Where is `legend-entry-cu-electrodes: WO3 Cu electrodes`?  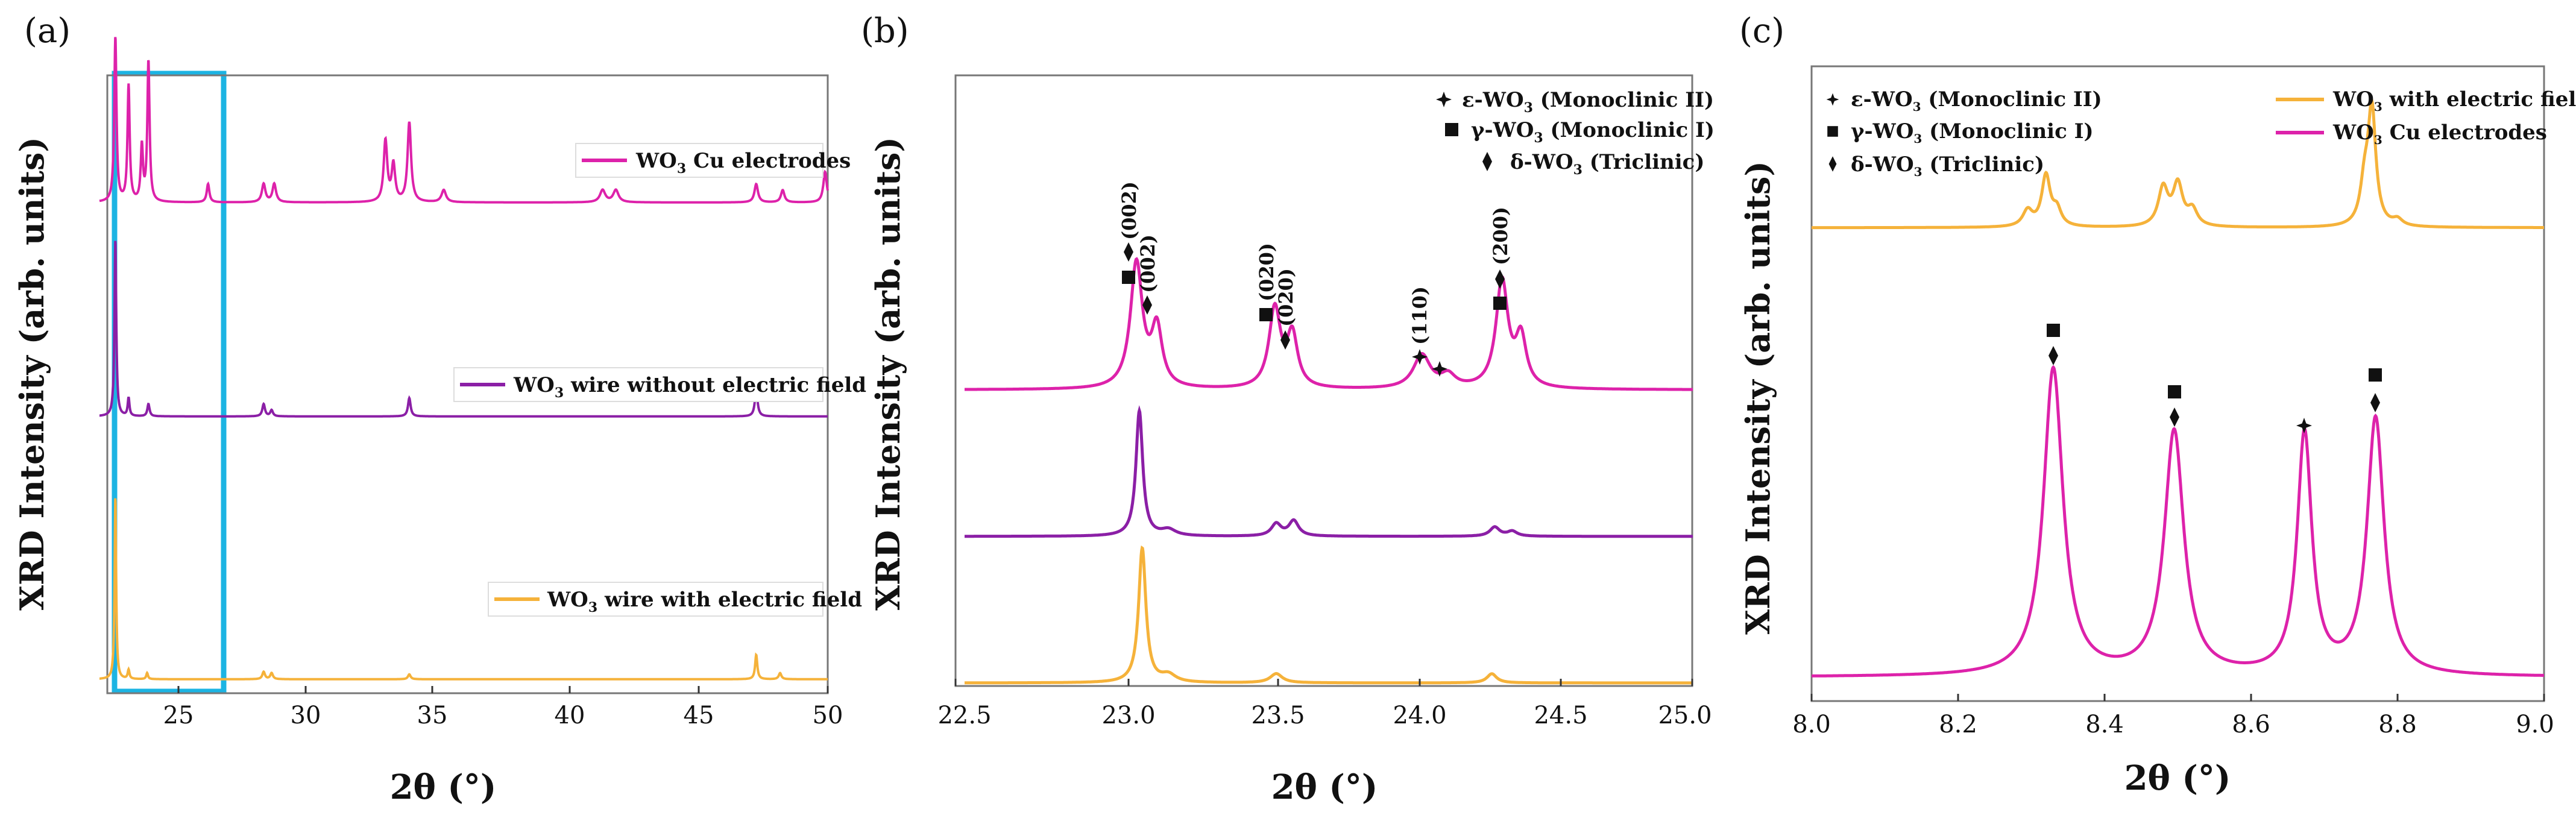 legend-entry-cu-electrodes: WO3 Cu electrodes is located at coordinates (713, 160).